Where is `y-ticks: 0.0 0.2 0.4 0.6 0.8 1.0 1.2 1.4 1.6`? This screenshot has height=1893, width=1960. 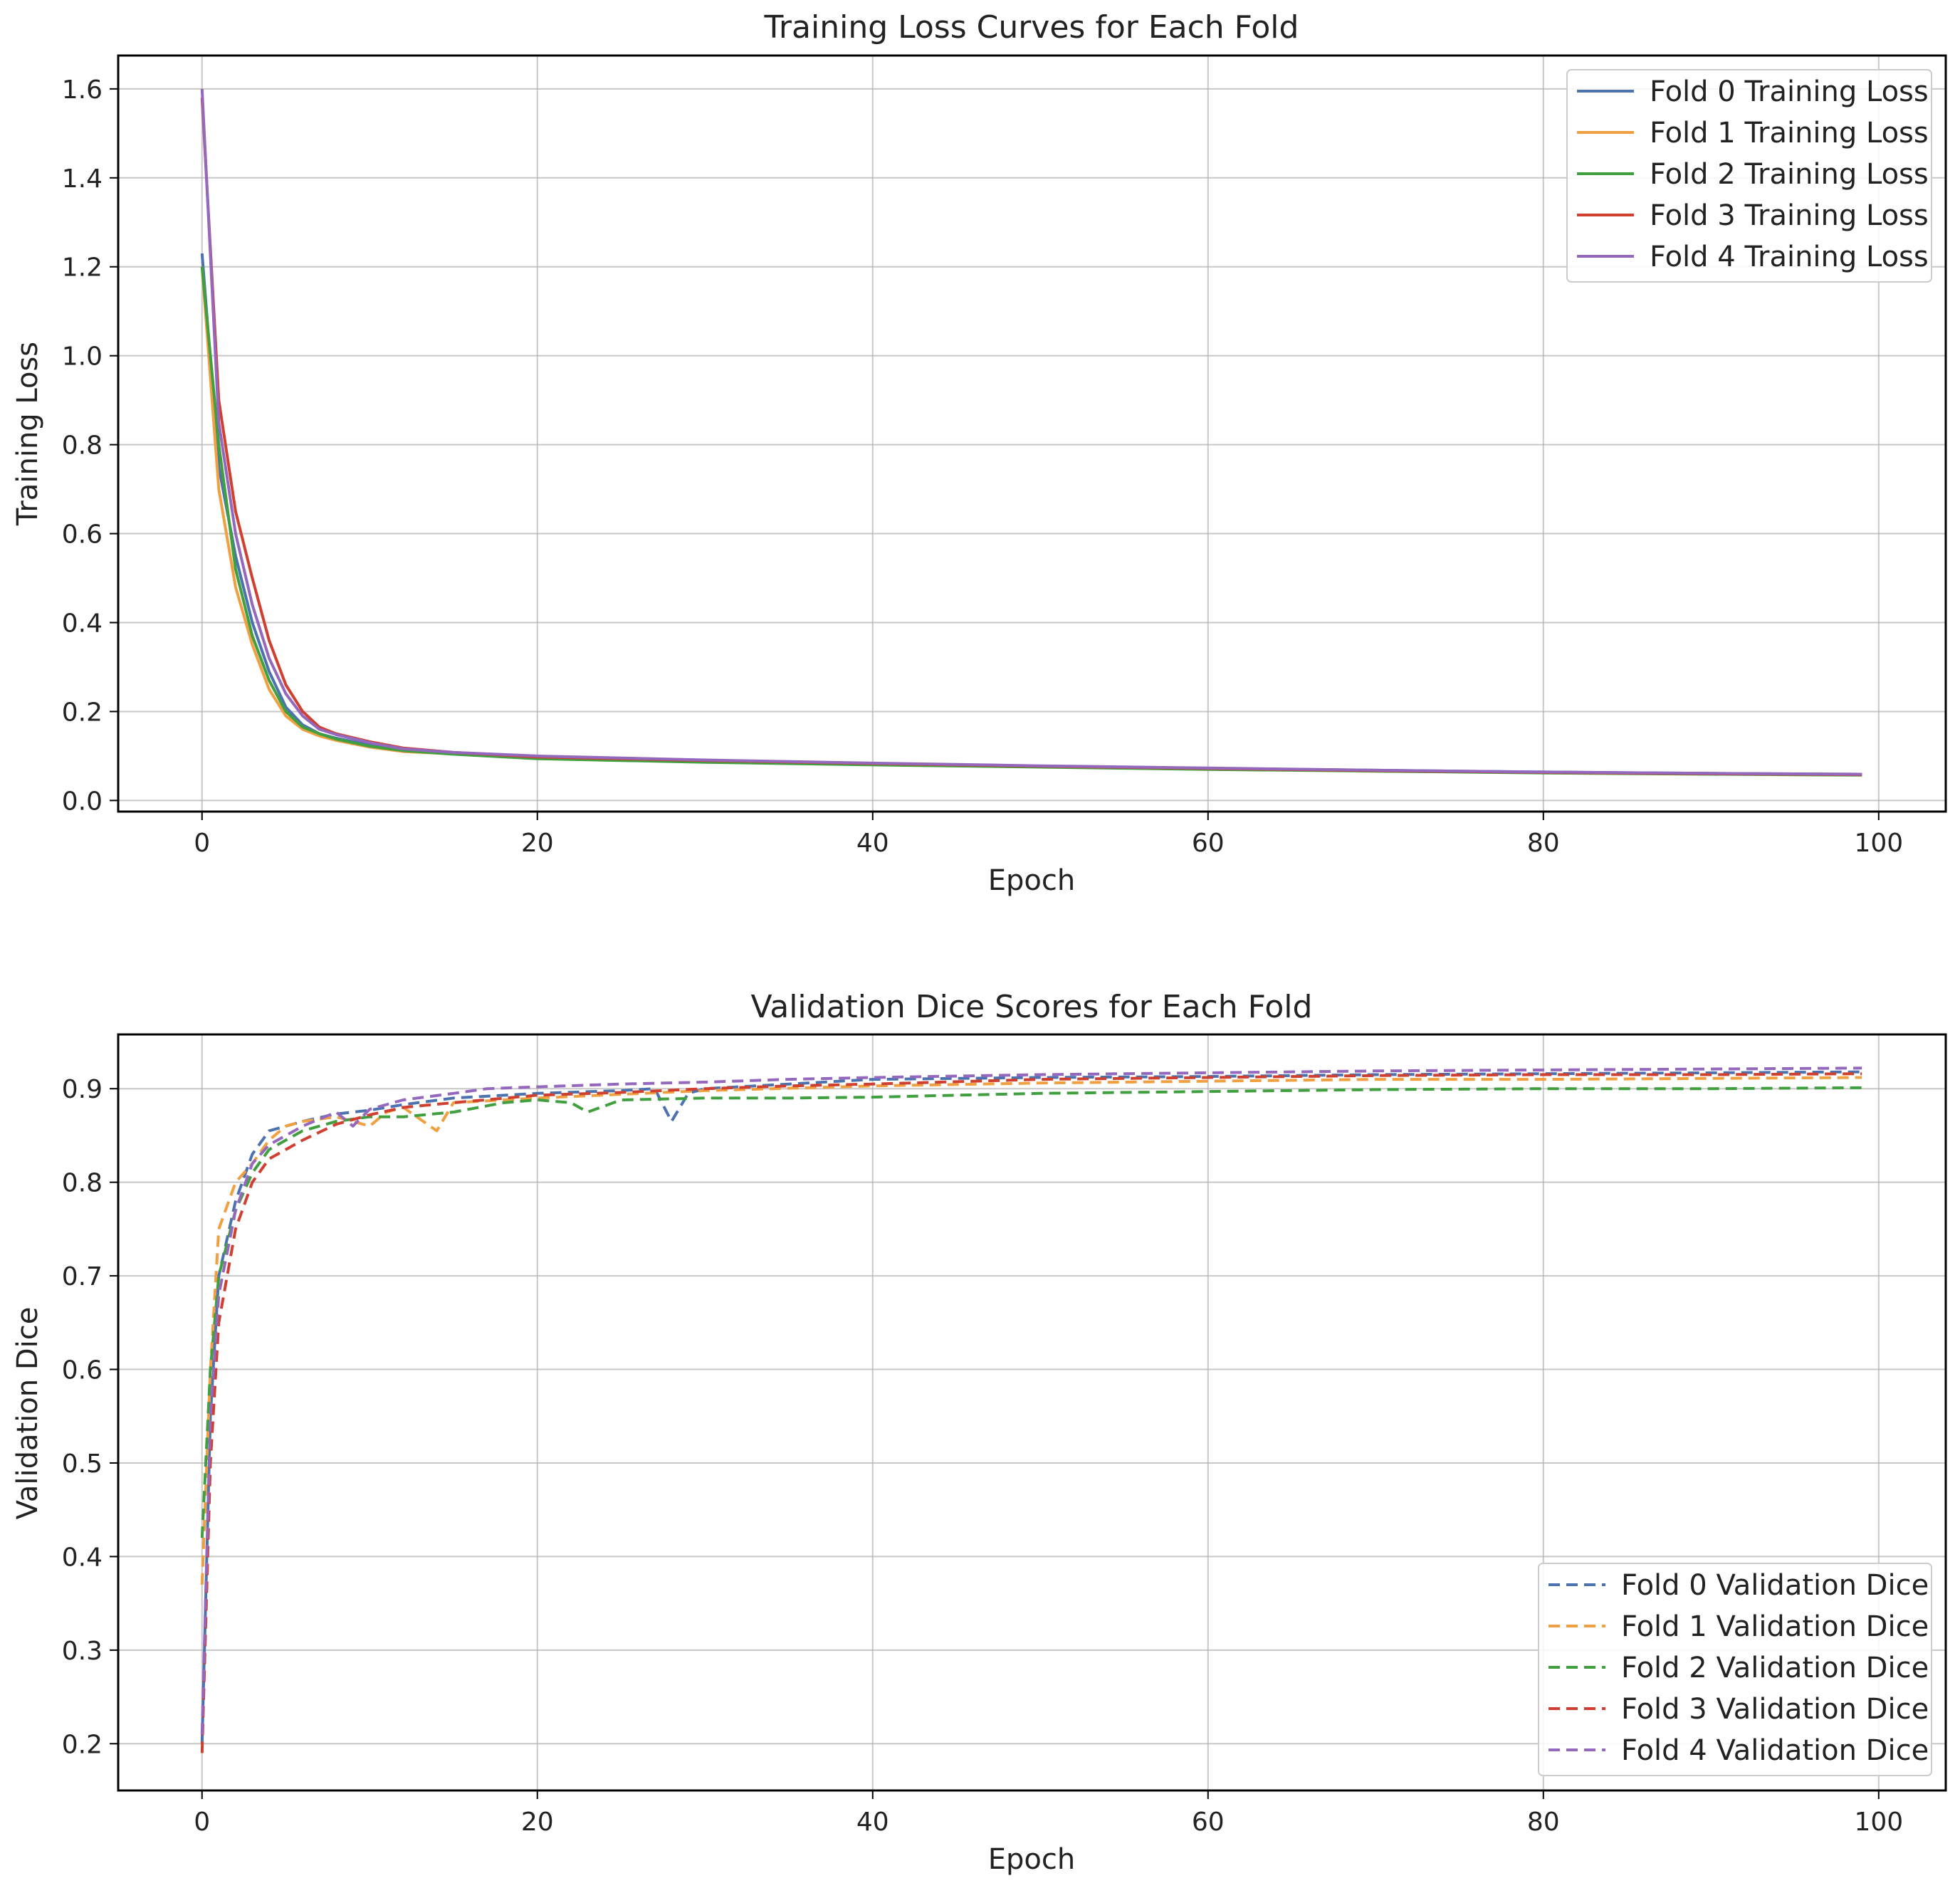 y-ticks: 0.0 0.2 0.4 0.6 0.8 1.0 1.2 1.4 1.6 is located at coordinates (90, 445).